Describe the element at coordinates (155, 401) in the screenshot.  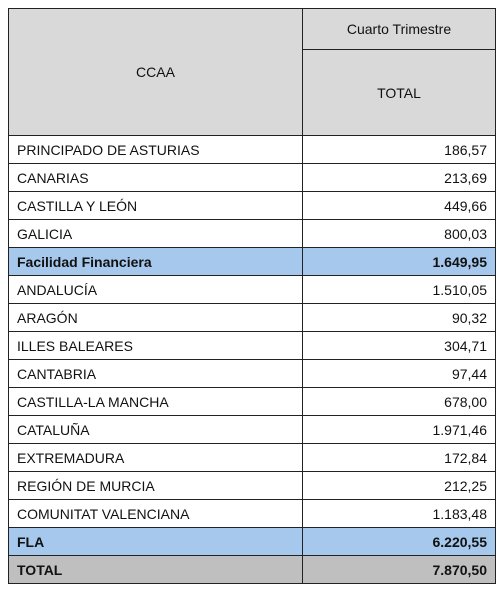
I see `region-cell: CASTILLA-LA MANCHA` at that location.